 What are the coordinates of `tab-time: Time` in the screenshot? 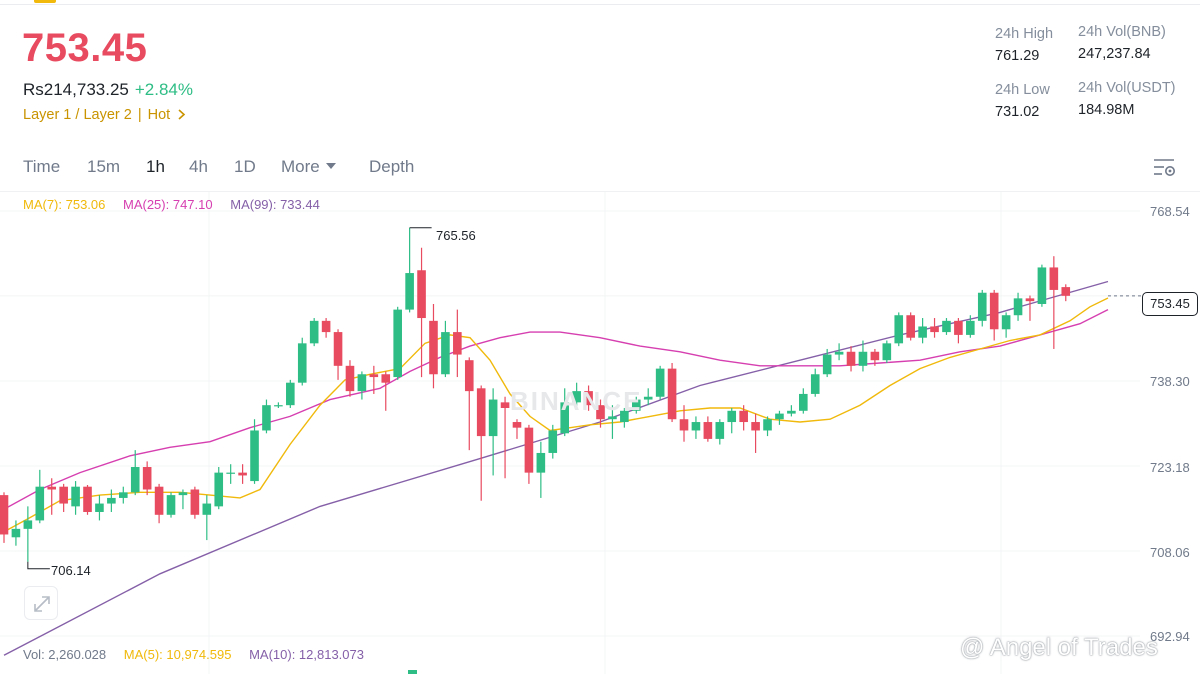 It's located at (42, 166).